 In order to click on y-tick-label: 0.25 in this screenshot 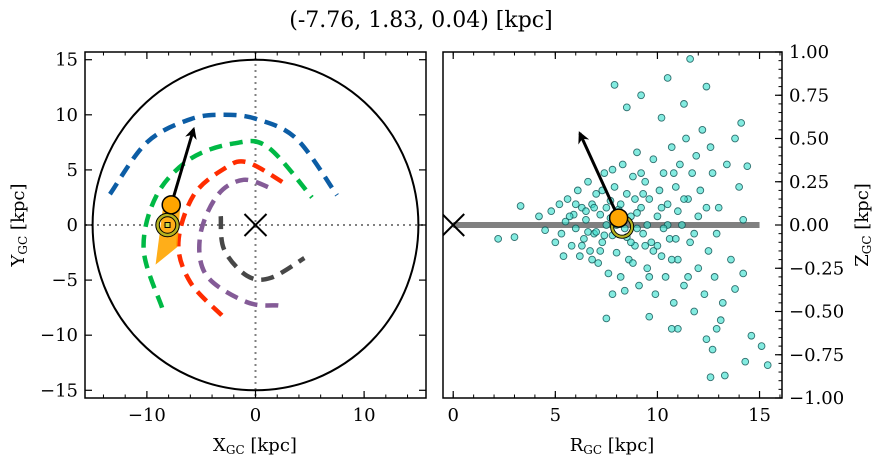, I will do `click(809, 182)`.